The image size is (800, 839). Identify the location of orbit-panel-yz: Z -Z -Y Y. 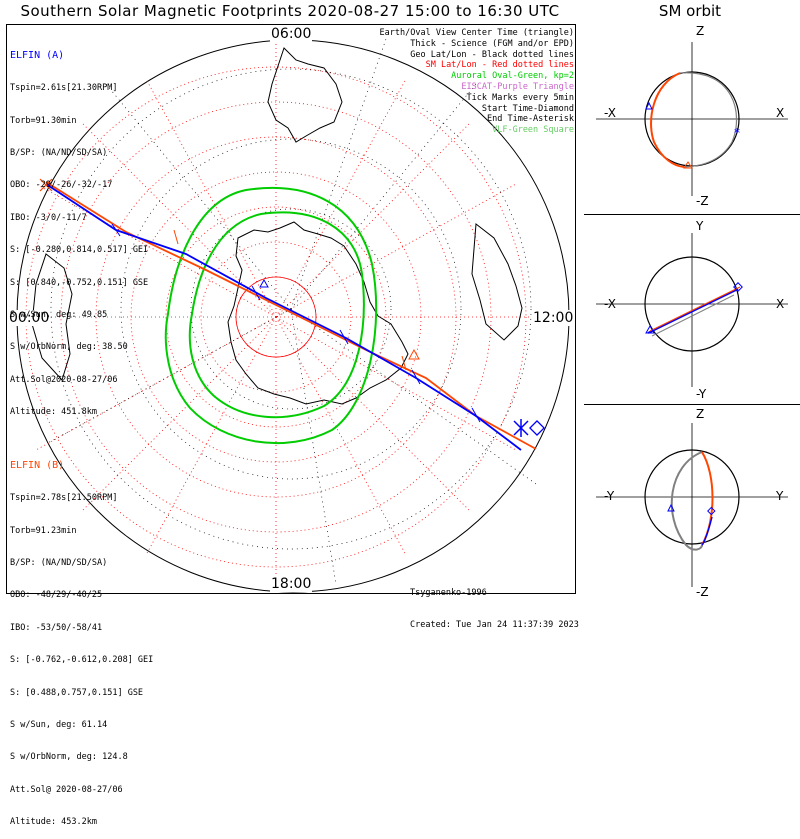
(692, 502).